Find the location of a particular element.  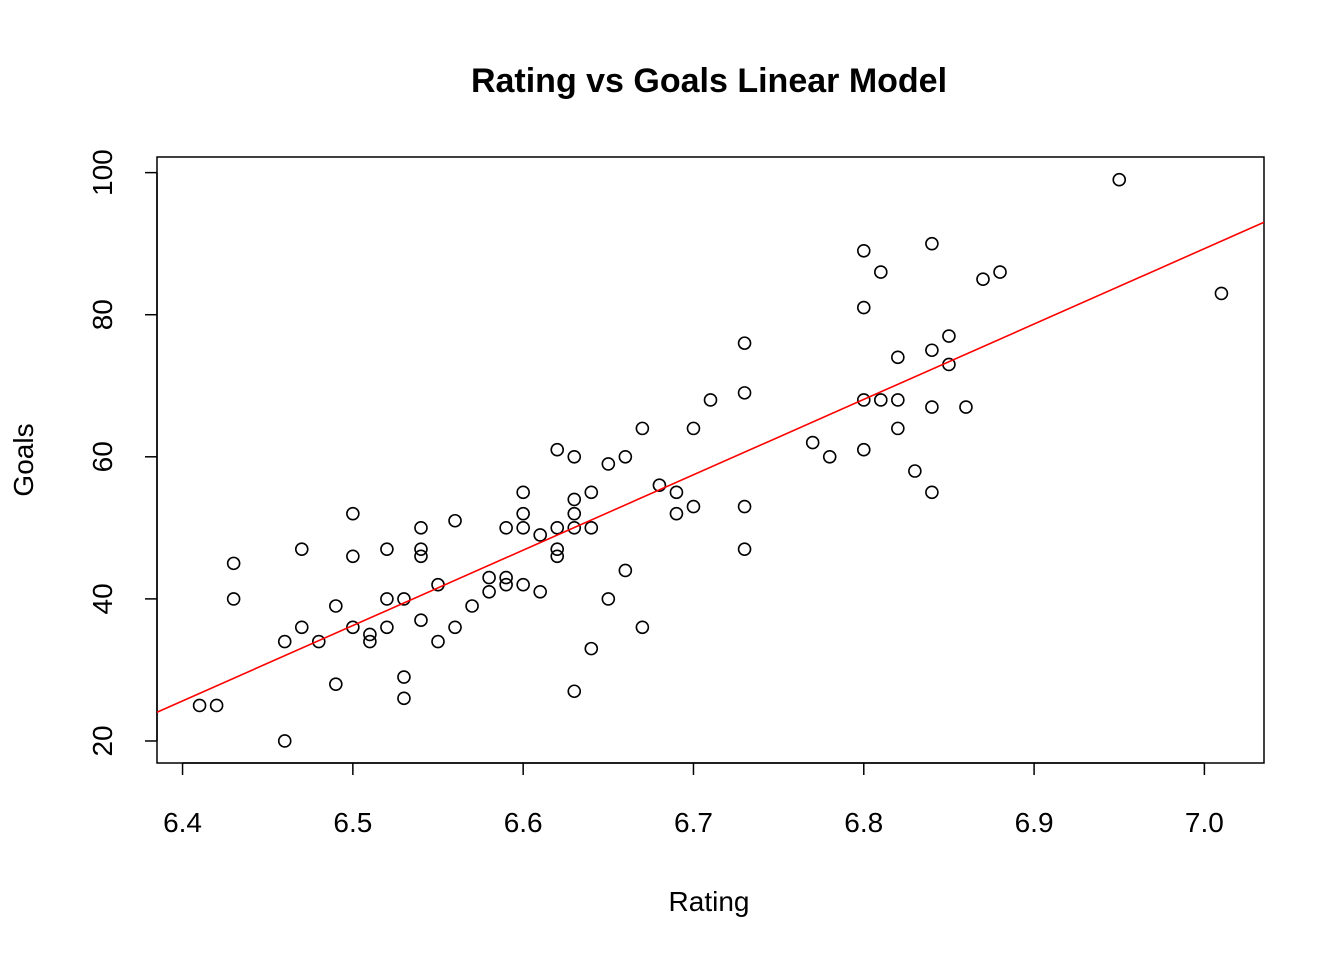

x-axis-label: Rating is located at coordinates (709, 901).